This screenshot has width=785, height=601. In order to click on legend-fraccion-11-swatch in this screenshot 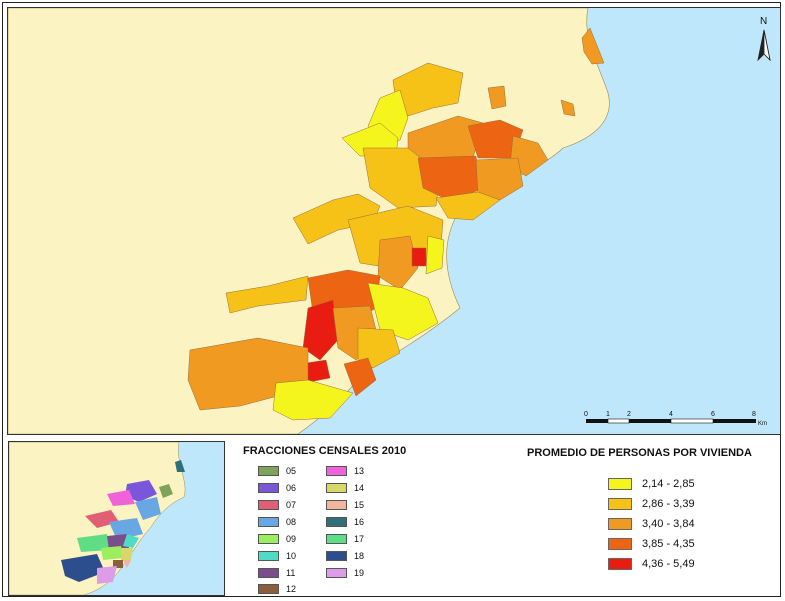, I will do `click(268, 573)`.